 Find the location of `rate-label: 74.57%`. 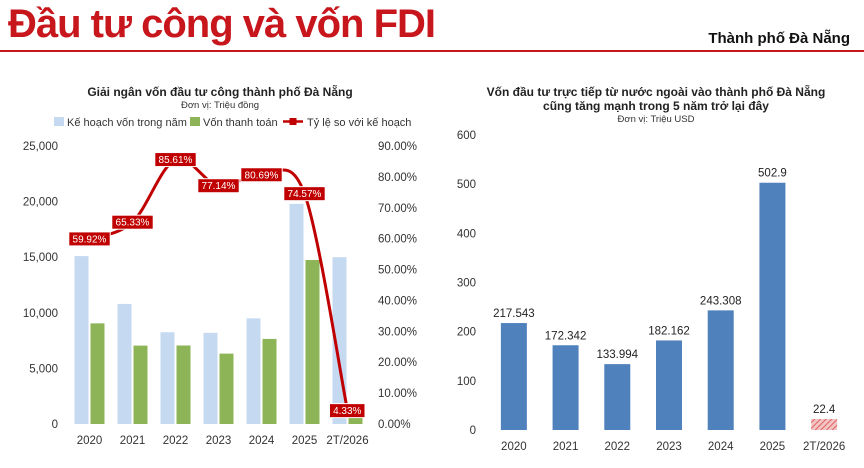

rate-label: 74.57% is located at coordinates (305, 194).